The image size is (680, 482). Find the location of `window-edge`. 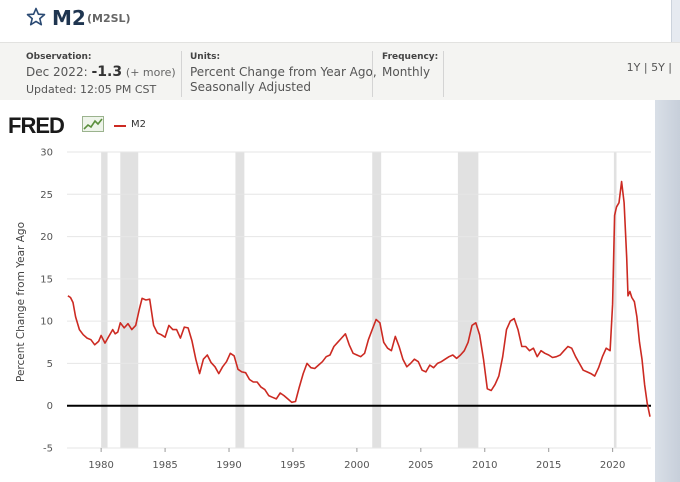

window-edge is located at coordinates (675, 21).